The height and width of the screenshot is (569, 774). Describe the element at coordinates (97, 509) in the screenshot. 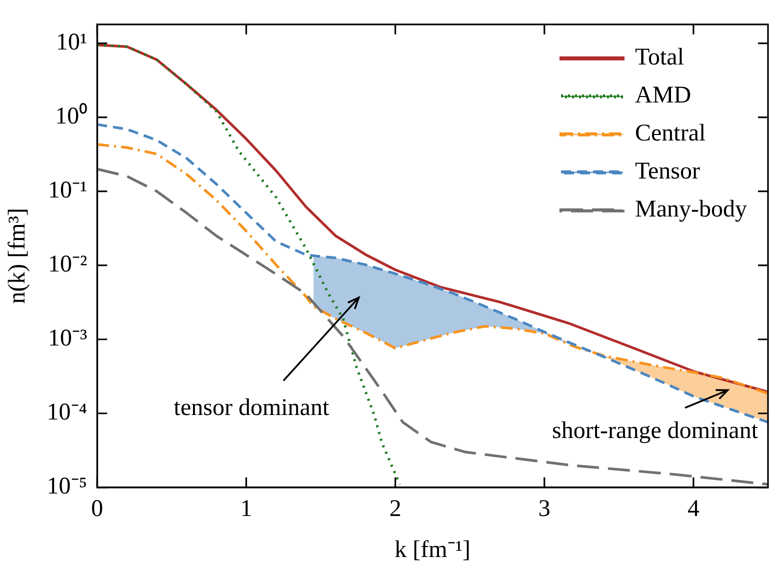

I see `x-tick-label: 0` at that location.